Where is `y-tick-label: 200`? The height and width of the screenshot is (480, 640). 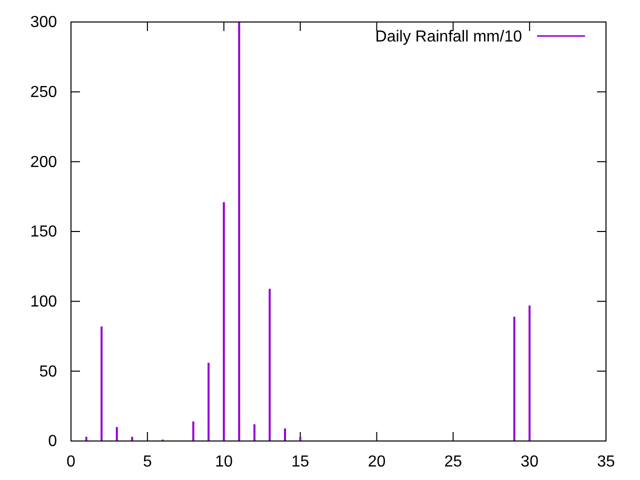
y-tick-label: 200 is located at coordinates (44, 162).